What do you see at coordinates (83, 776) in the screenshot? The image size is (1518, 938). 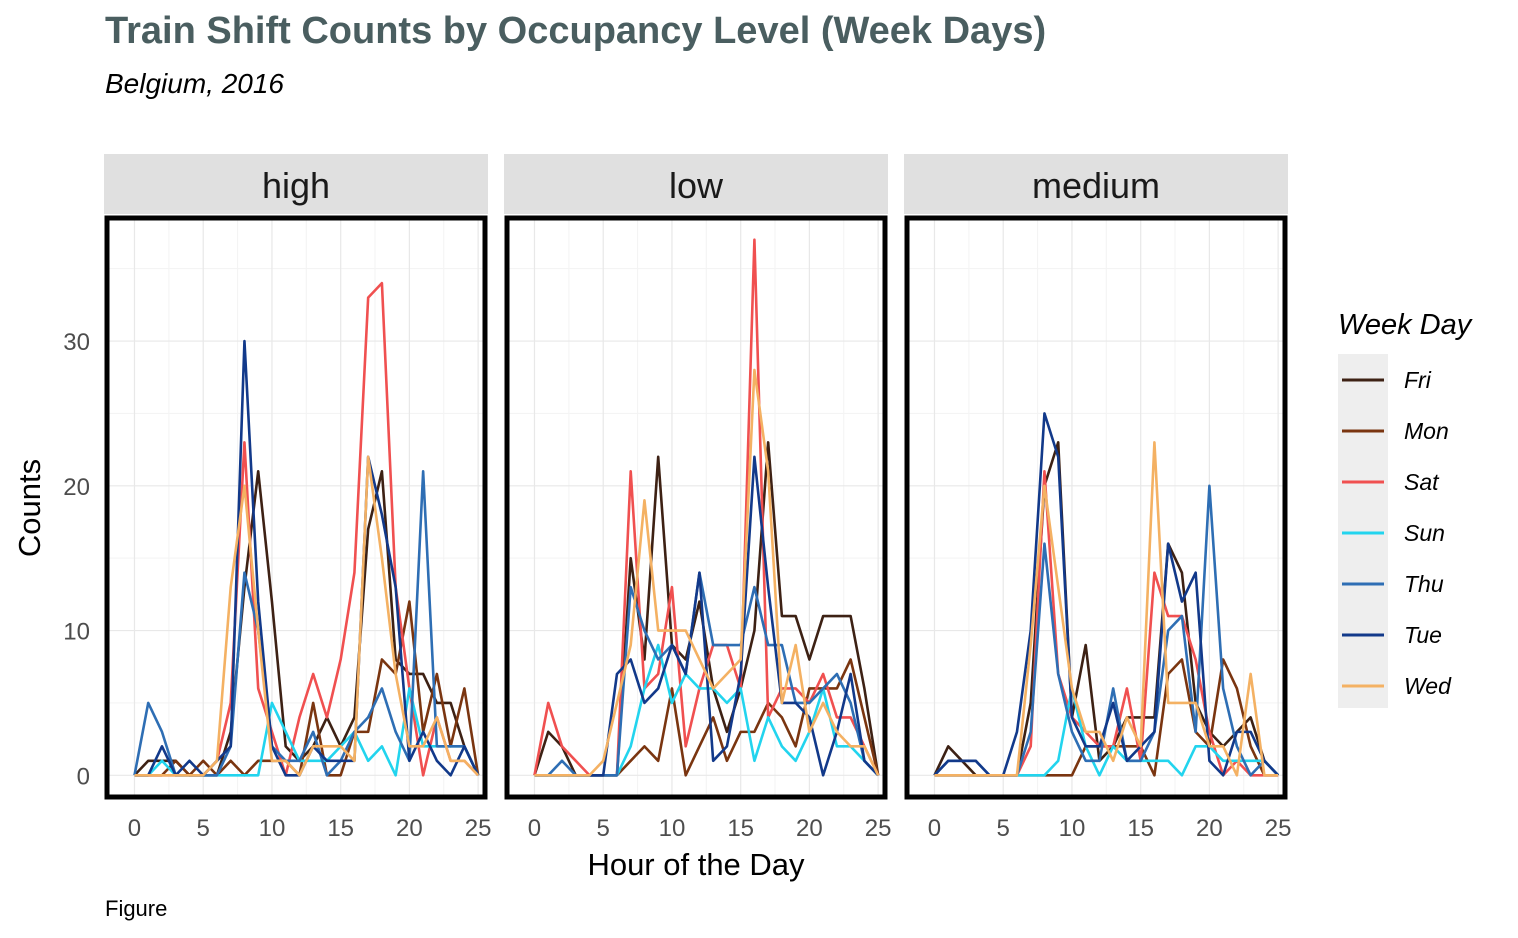 I see `y-tick-label: 0` at bounding box center [83, 776].